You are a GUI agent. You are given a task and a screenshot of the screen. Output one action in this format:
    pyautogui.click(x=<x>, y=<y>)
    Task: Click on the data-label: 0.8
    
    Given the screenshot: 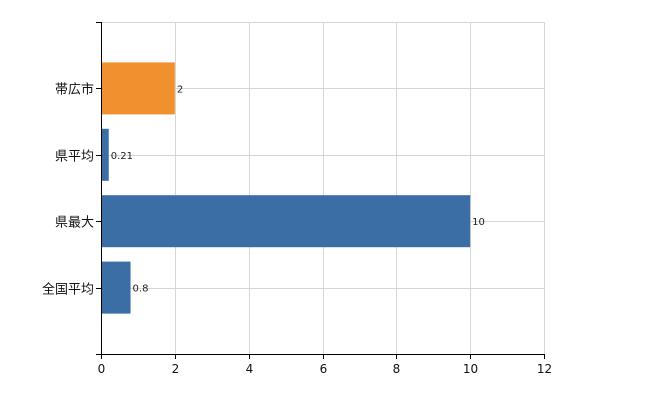 What is the action you would take?
    pyautogui.click(x=141, y=289)
    